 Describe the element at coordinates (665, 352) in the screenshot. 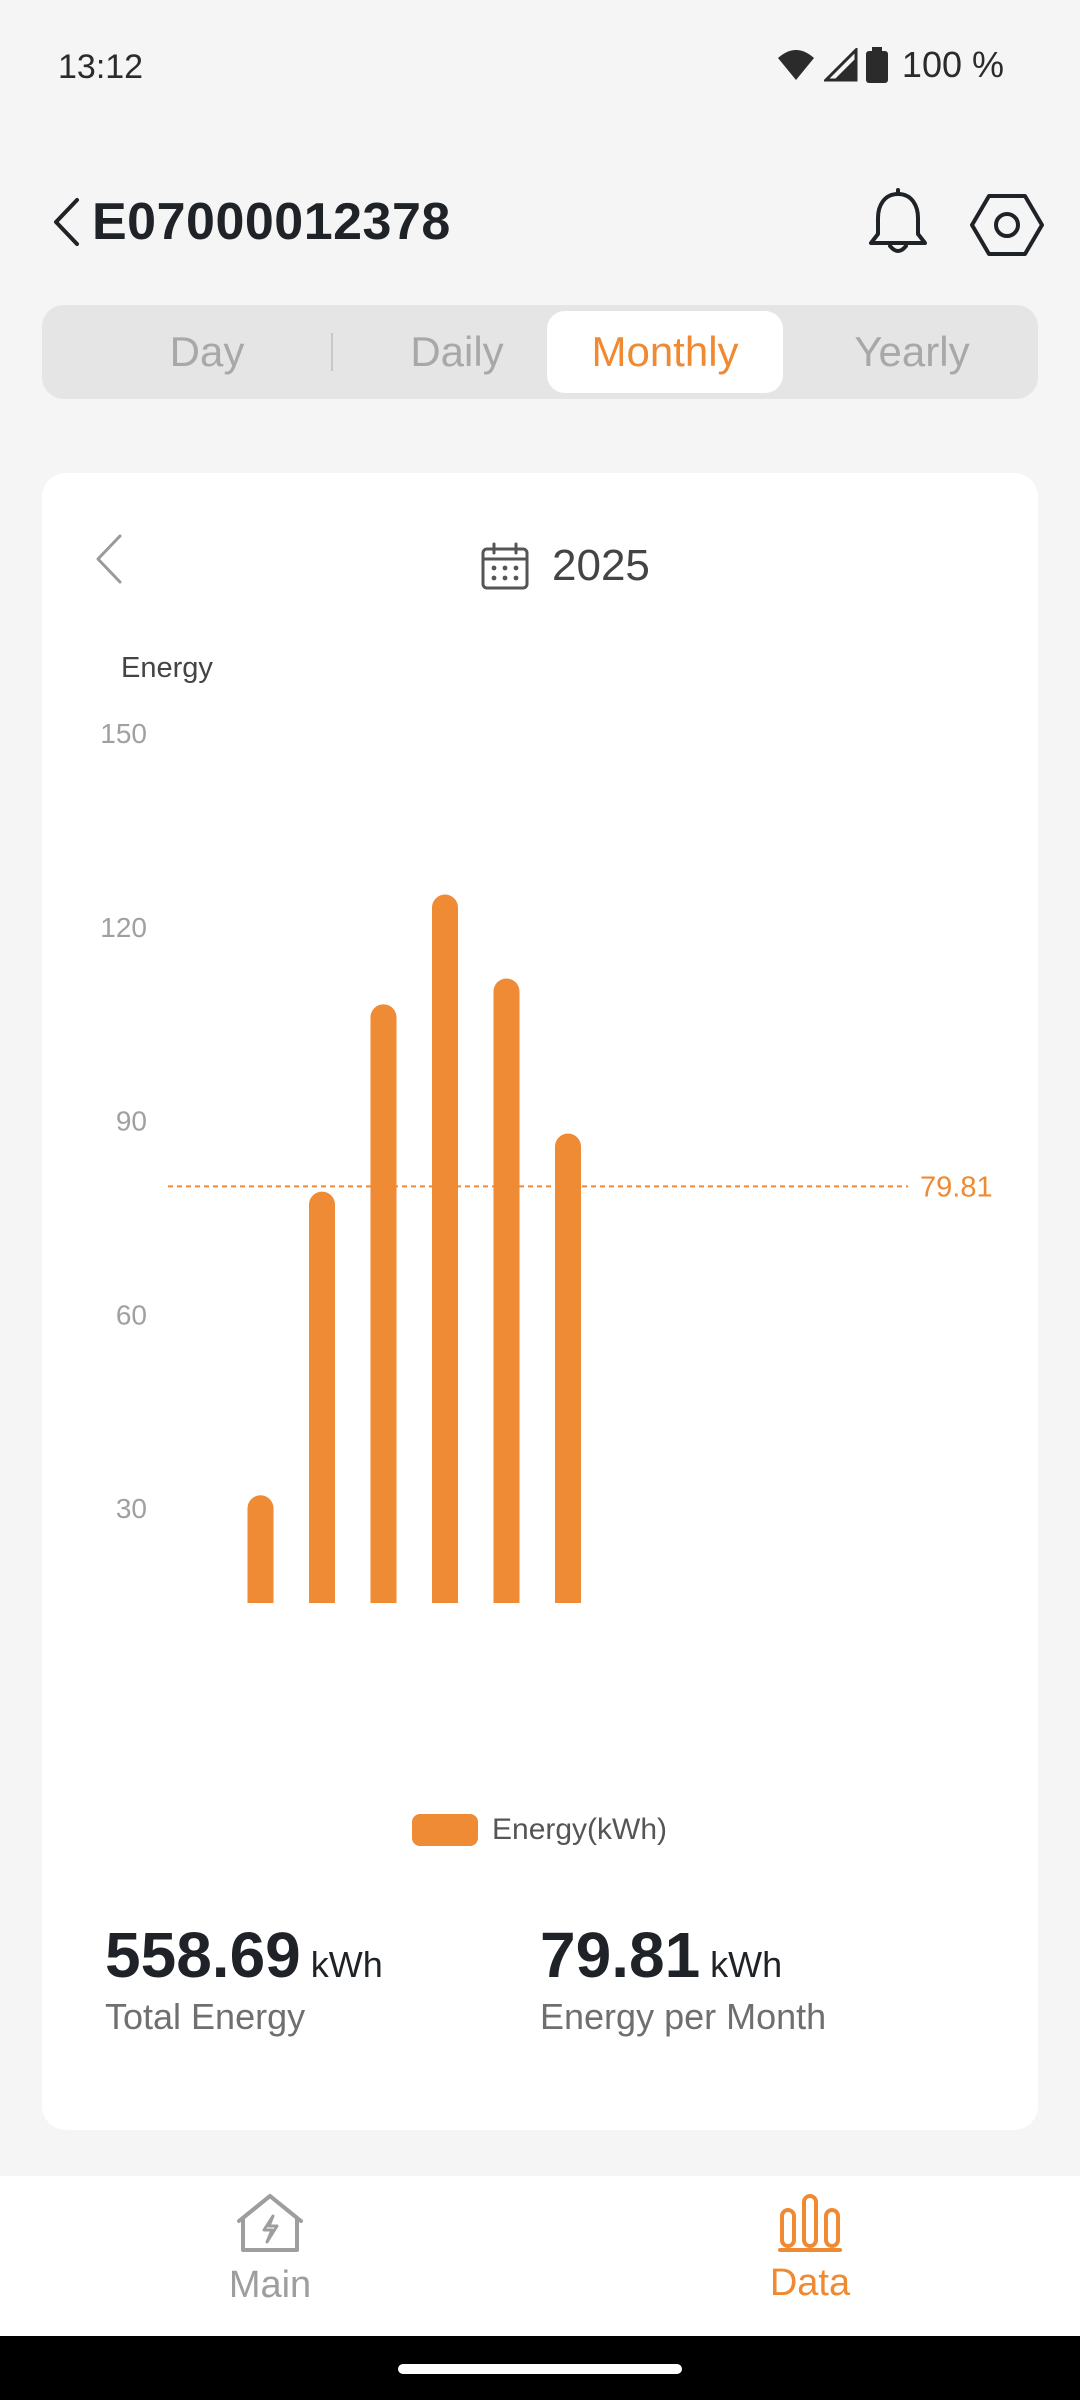

I see `tab-monthly: Monthly` at that location.